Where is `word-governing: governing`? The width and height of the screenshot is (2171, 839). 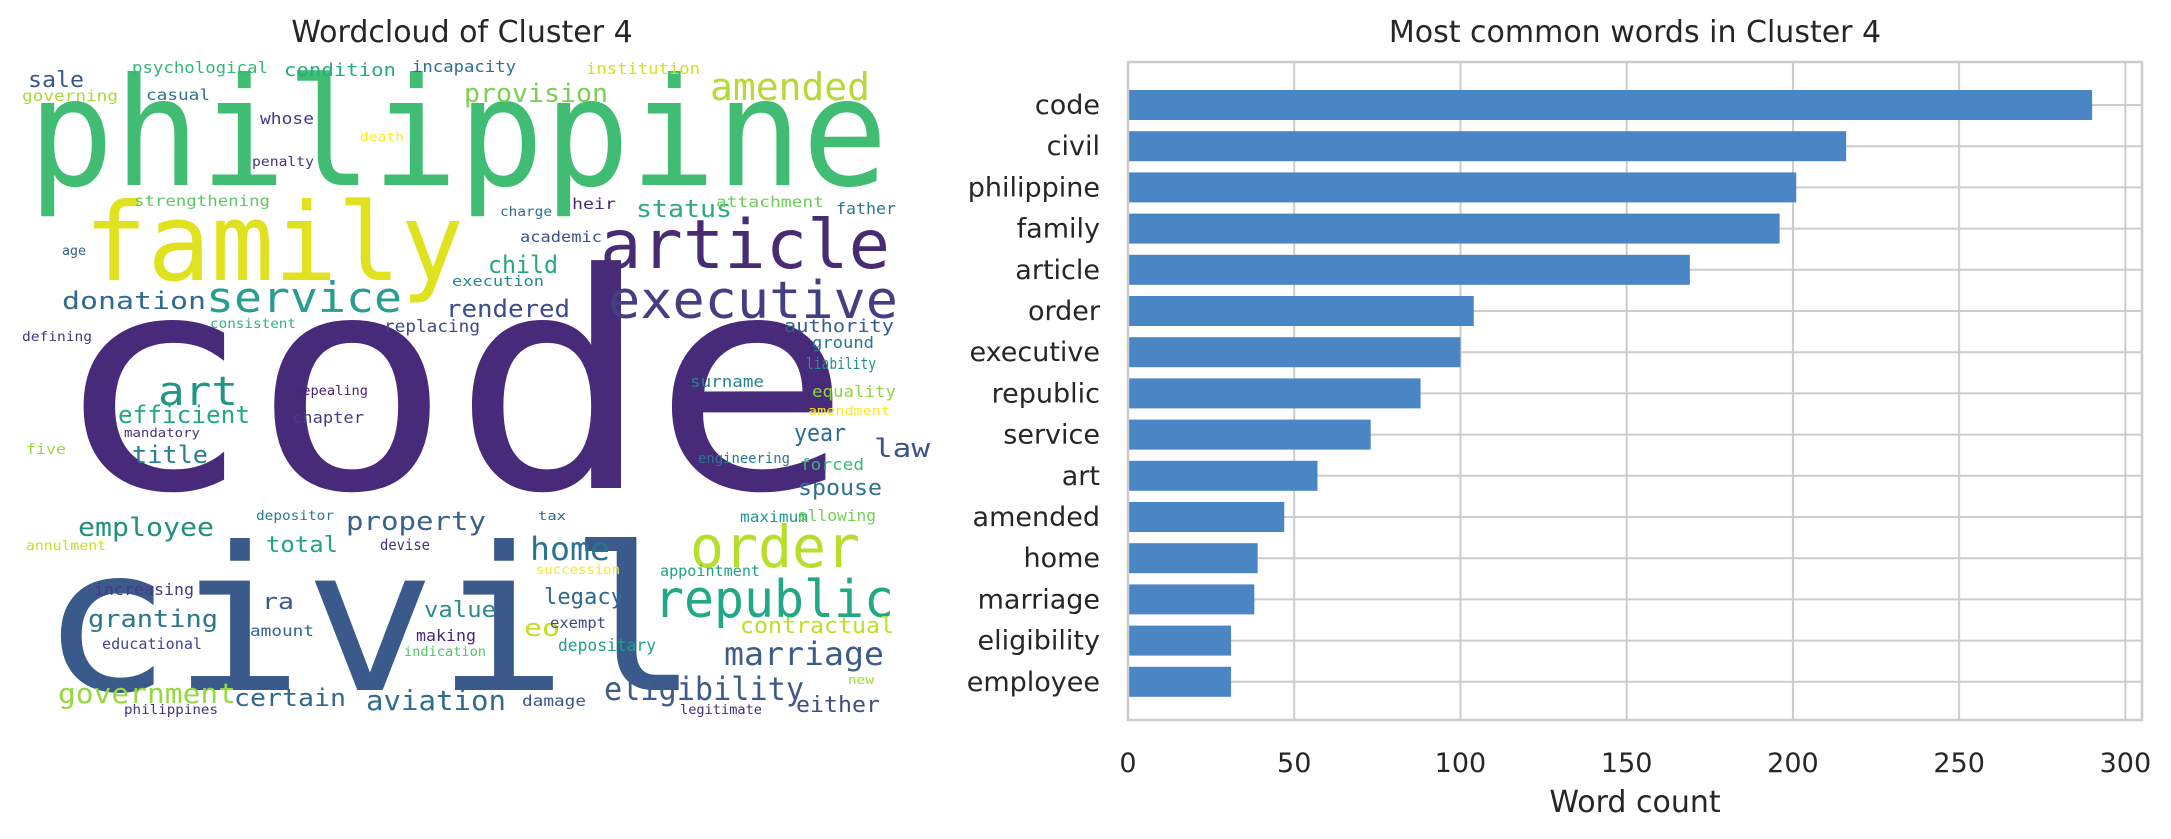
word-governing: governing is located at coordinates (70, 96).